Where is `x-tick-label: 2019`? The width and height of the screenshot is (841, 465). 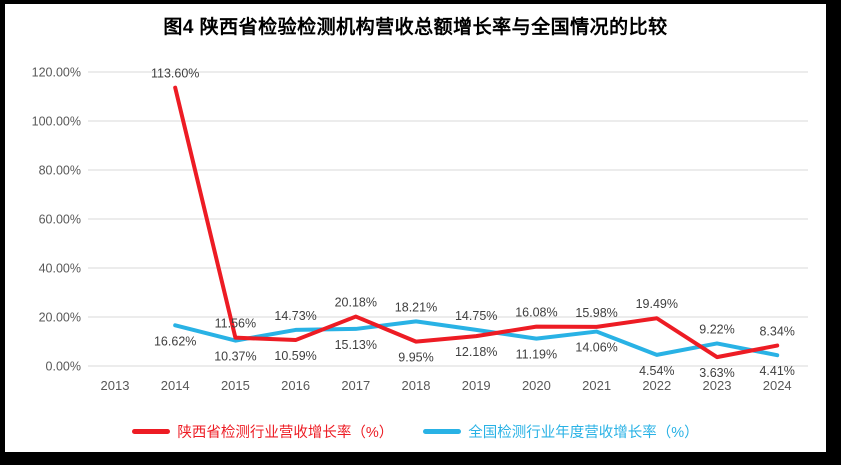 x-tick-label: 2019 is located at coordinates (476, 385).